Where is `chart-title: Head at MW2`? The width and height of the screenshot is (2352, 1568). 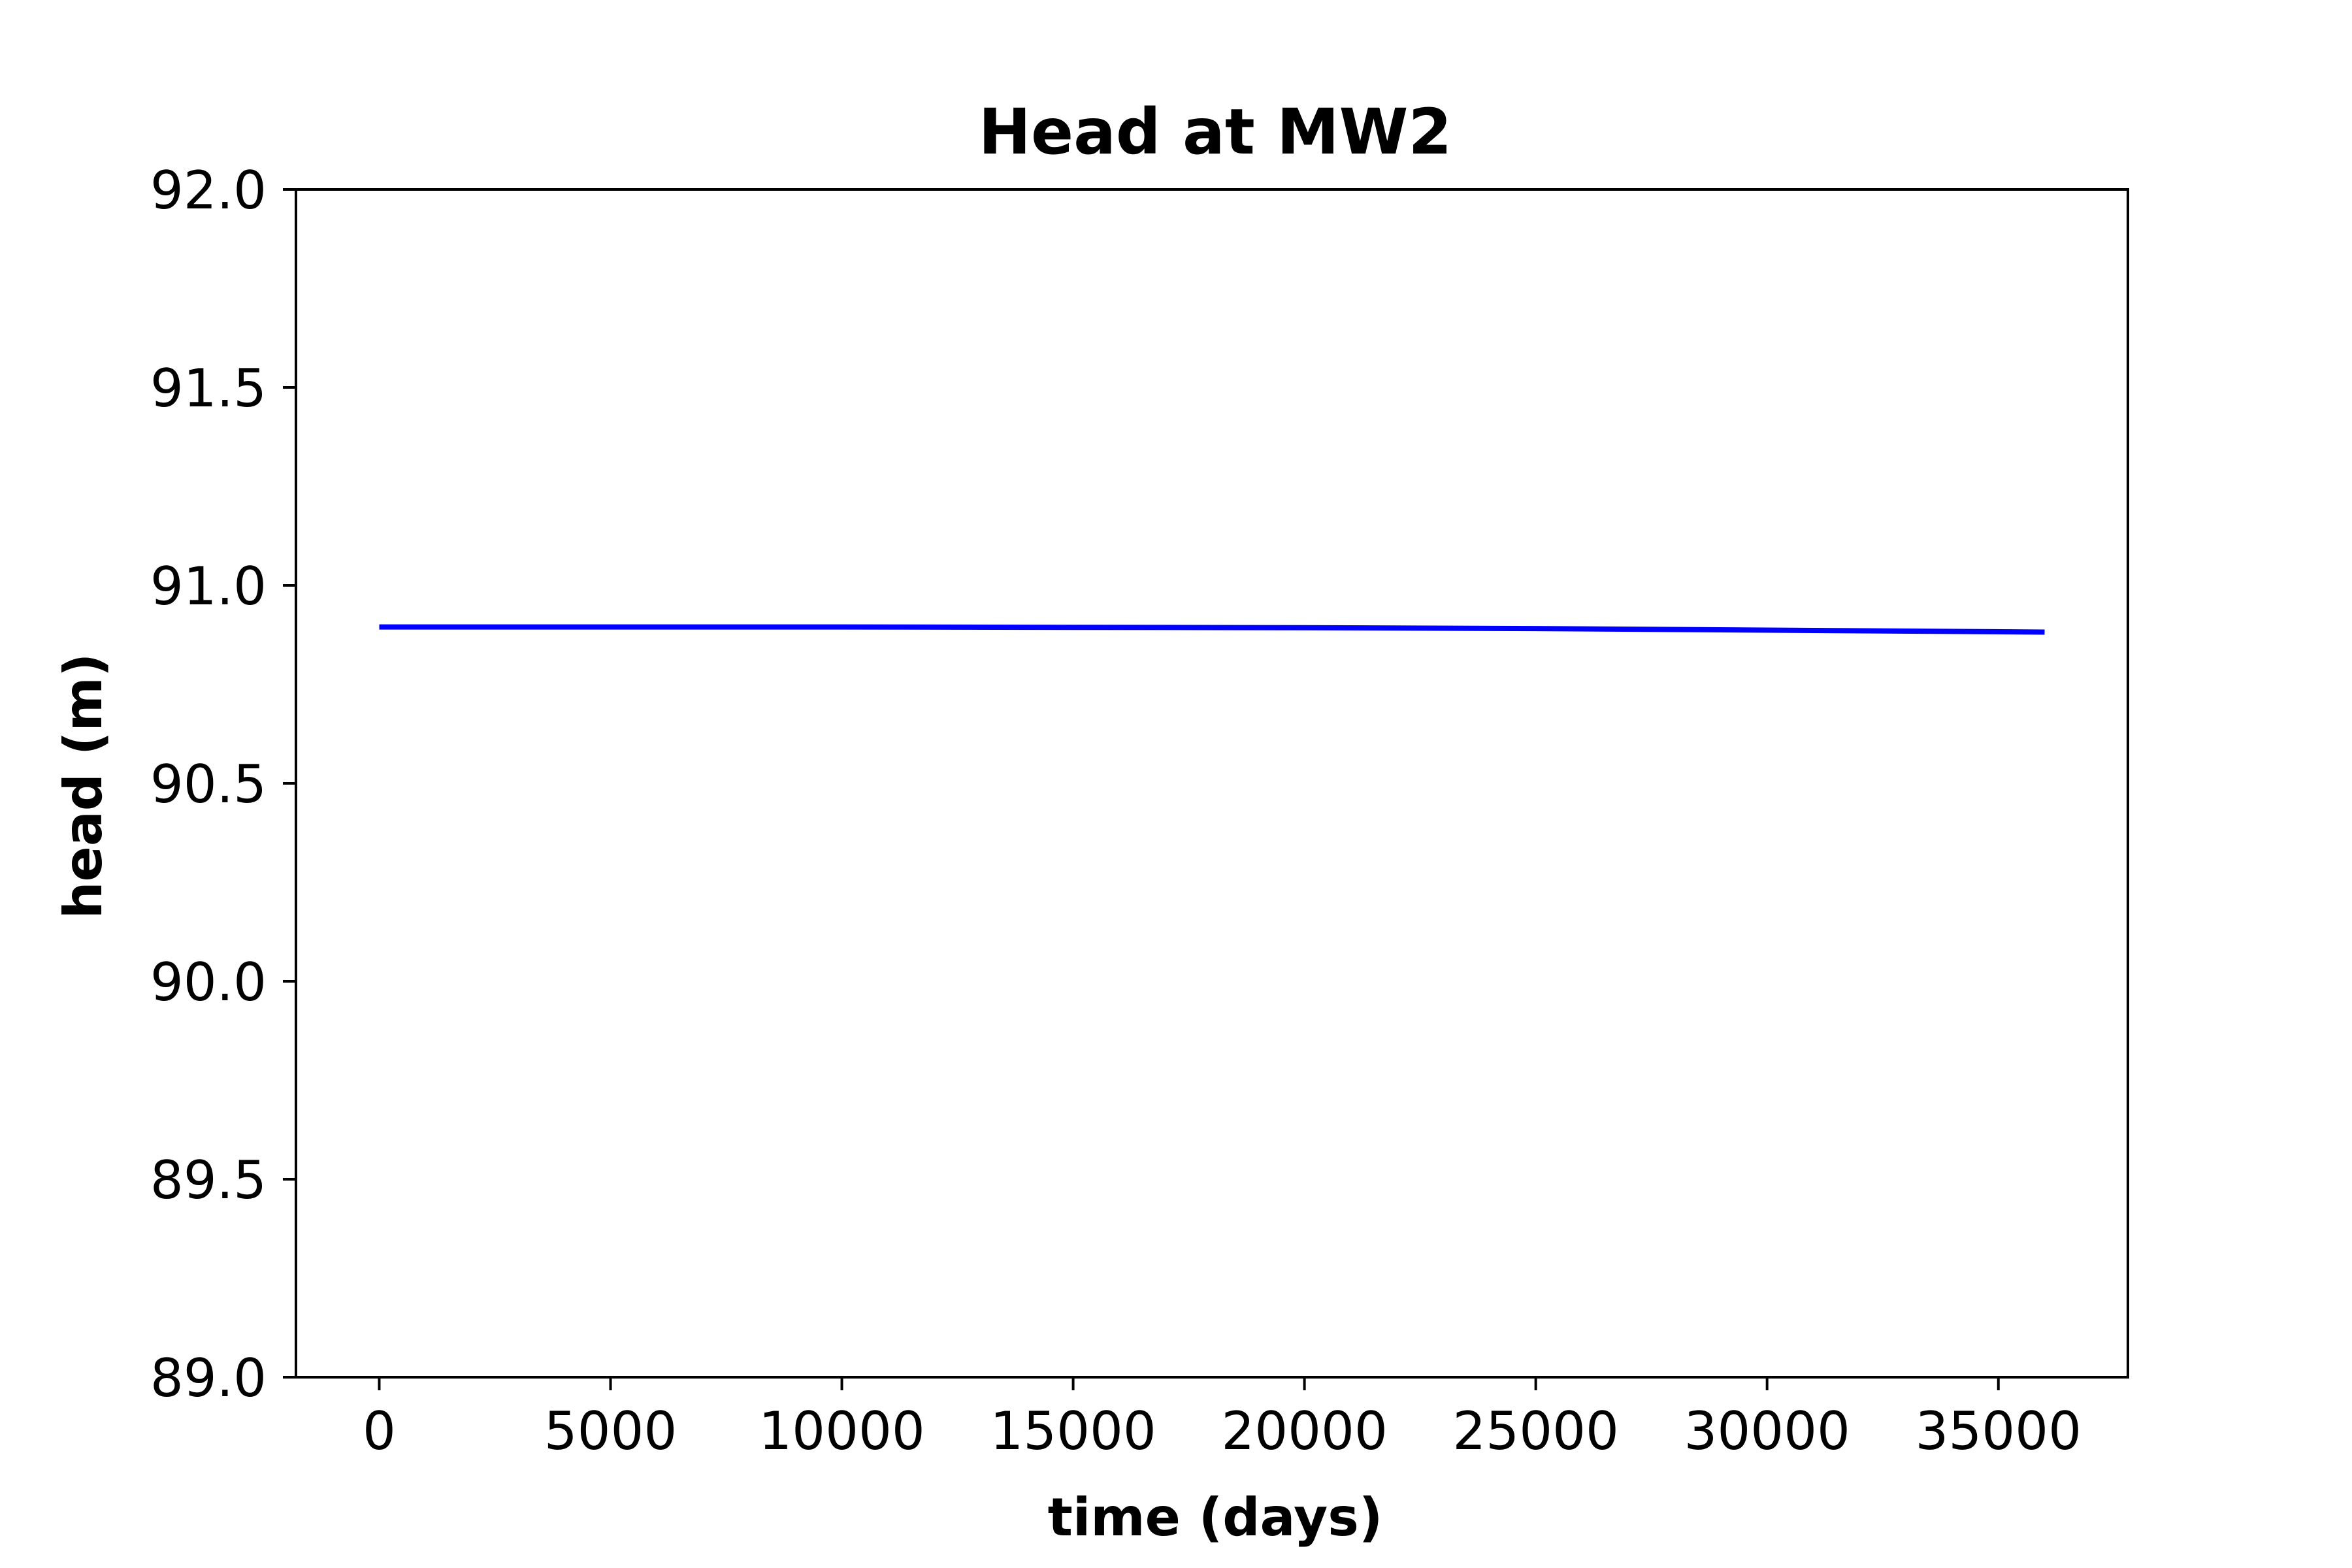
chart-title: Head at MW2 is located at coordinates (1215, 132).